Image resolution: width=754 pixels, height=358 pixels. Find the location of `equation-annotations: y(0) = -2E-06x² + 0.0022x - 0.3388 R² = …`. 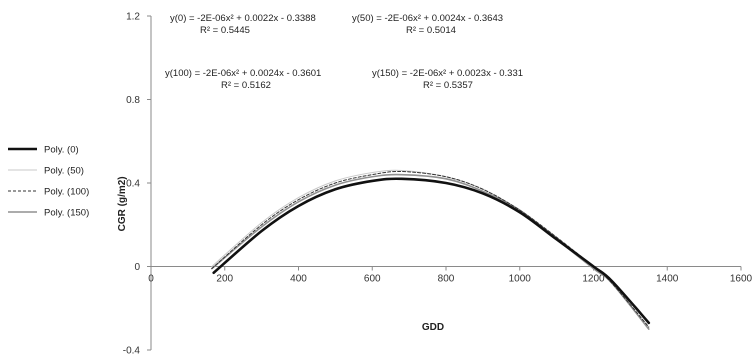

equation-annotations: y(0) = -2E-06x² + 0.0022x - 0.3388 R² = … is located at coordinates (344, 52).